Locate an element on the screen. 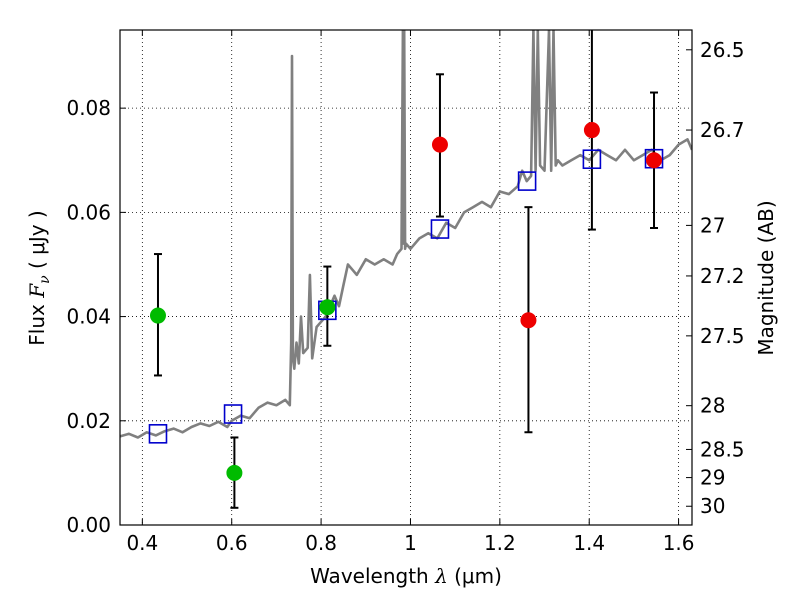  magnitude-axis-ticks: 26.5 26.7 27 27.2 27.5 28 28.5 29 30 is located at coordinates (715, 278).